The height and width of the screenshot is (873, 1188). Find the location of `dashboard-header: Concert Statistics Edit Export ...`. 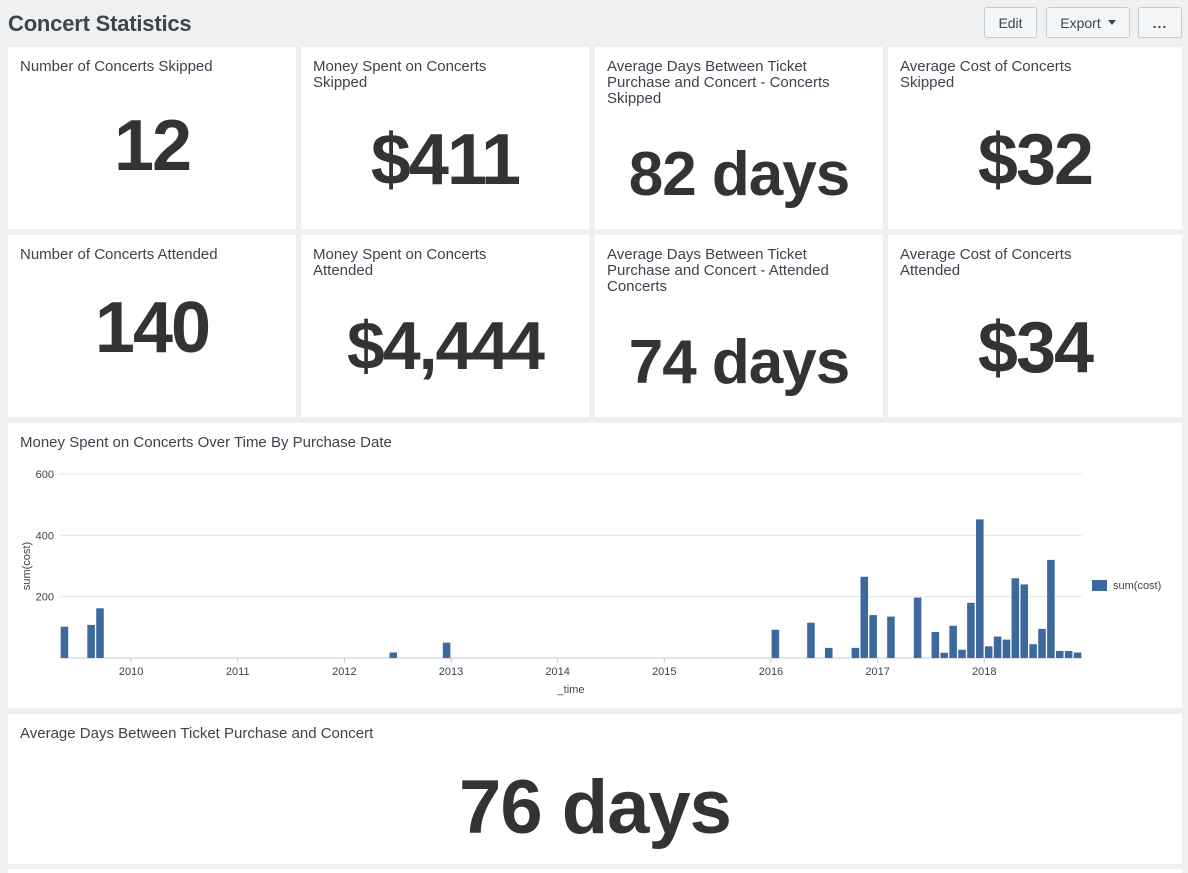

dashboard-header: Concert Statistics Edit Export ... is located at coordinates (594, 23).